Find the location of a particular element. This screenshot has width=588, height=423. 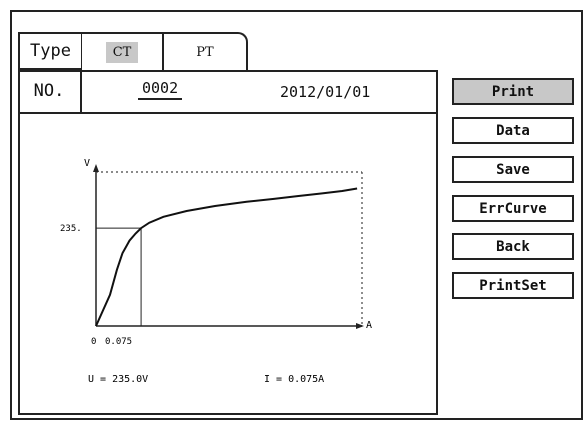

printset-button: PrintSet is located at coordinates (513, 285).